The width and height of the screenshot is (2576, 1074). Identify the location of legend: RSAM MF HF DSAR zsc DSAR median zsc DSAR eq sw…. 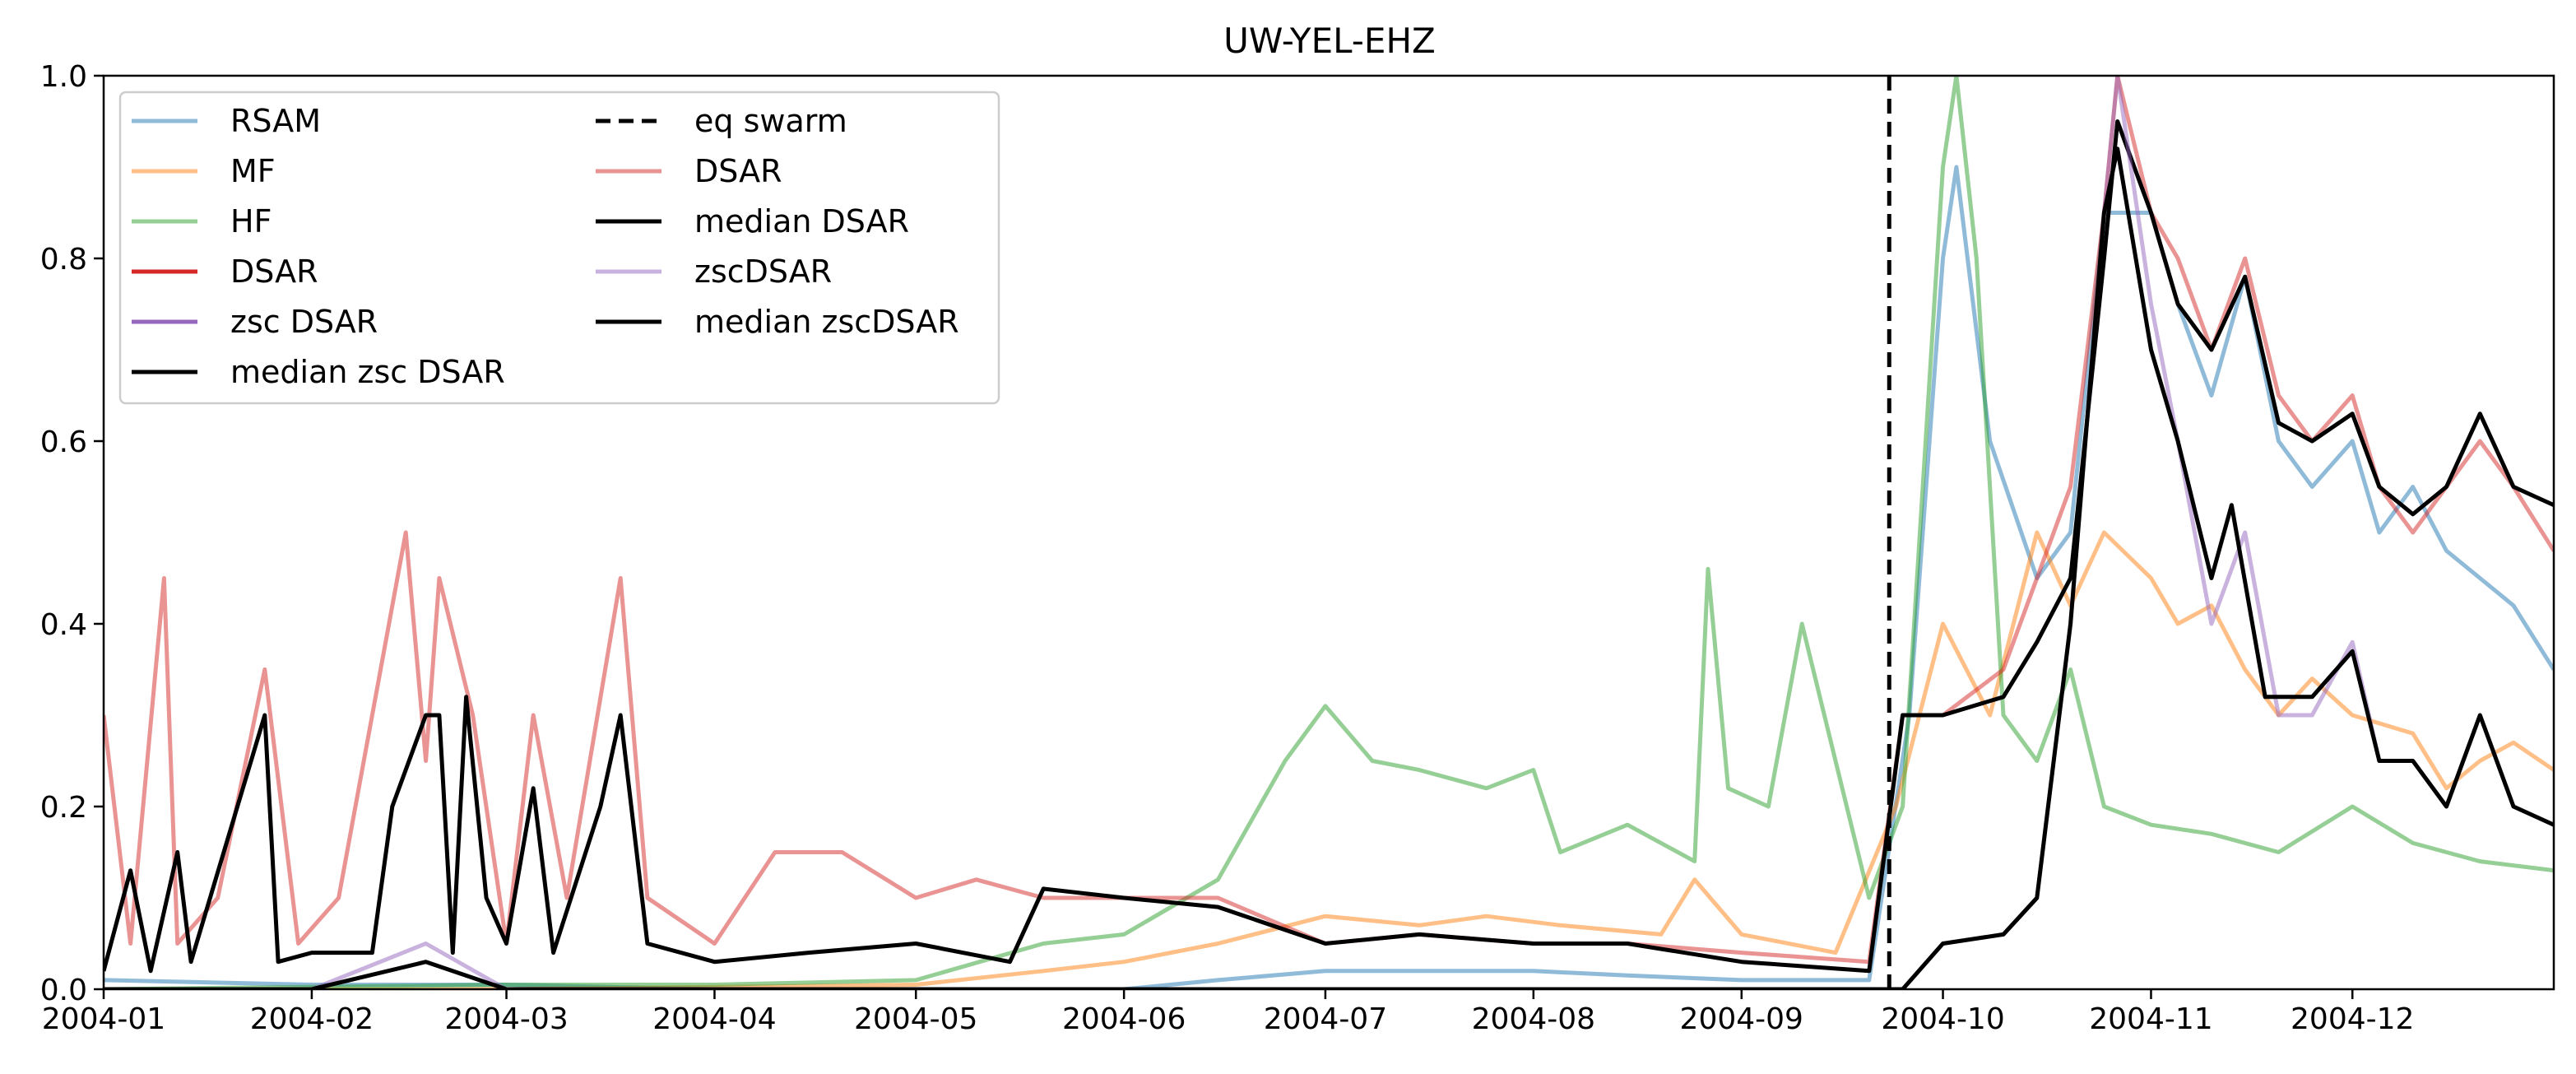
(559, 248).